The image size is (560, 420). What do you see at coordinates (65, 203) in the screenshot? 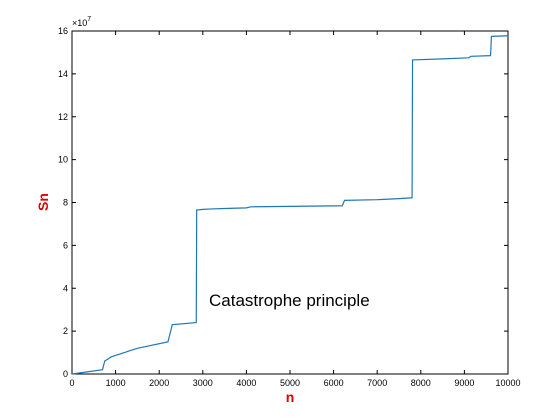
I see `y-tick-label: 8` at bounding box center [65, 203].